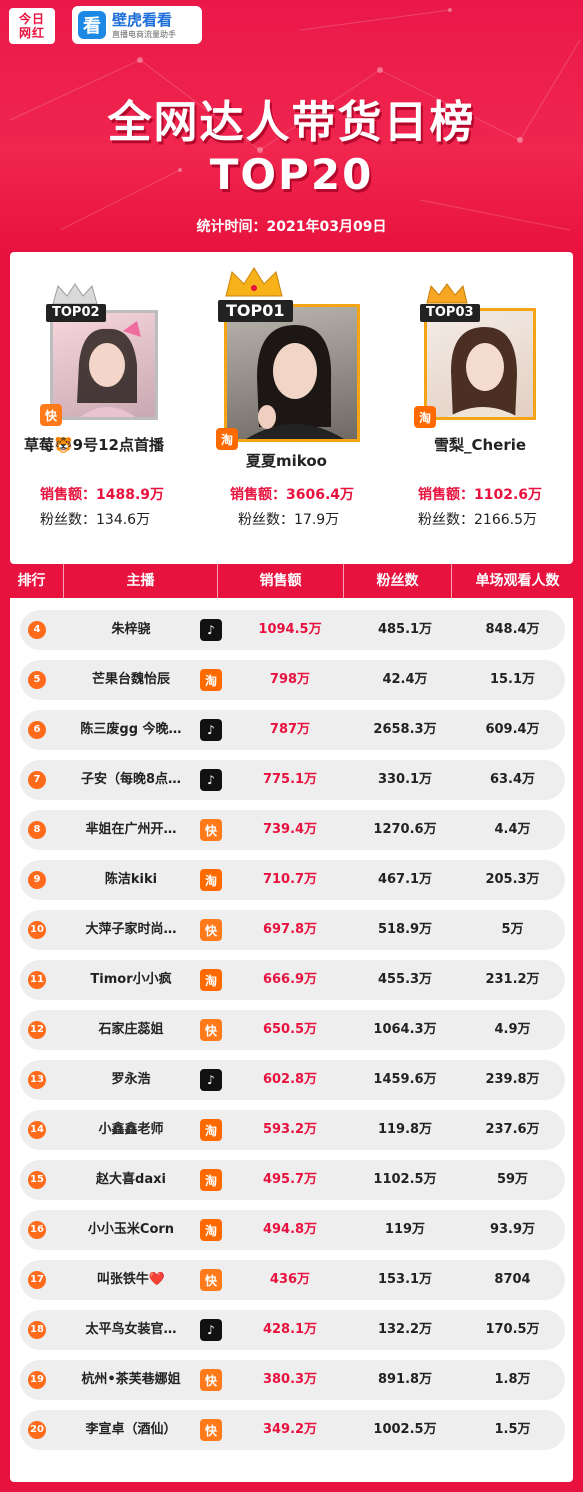 The image size is (583, 1492). I want to click on fans-value: 467.1万, so click(405, 879).